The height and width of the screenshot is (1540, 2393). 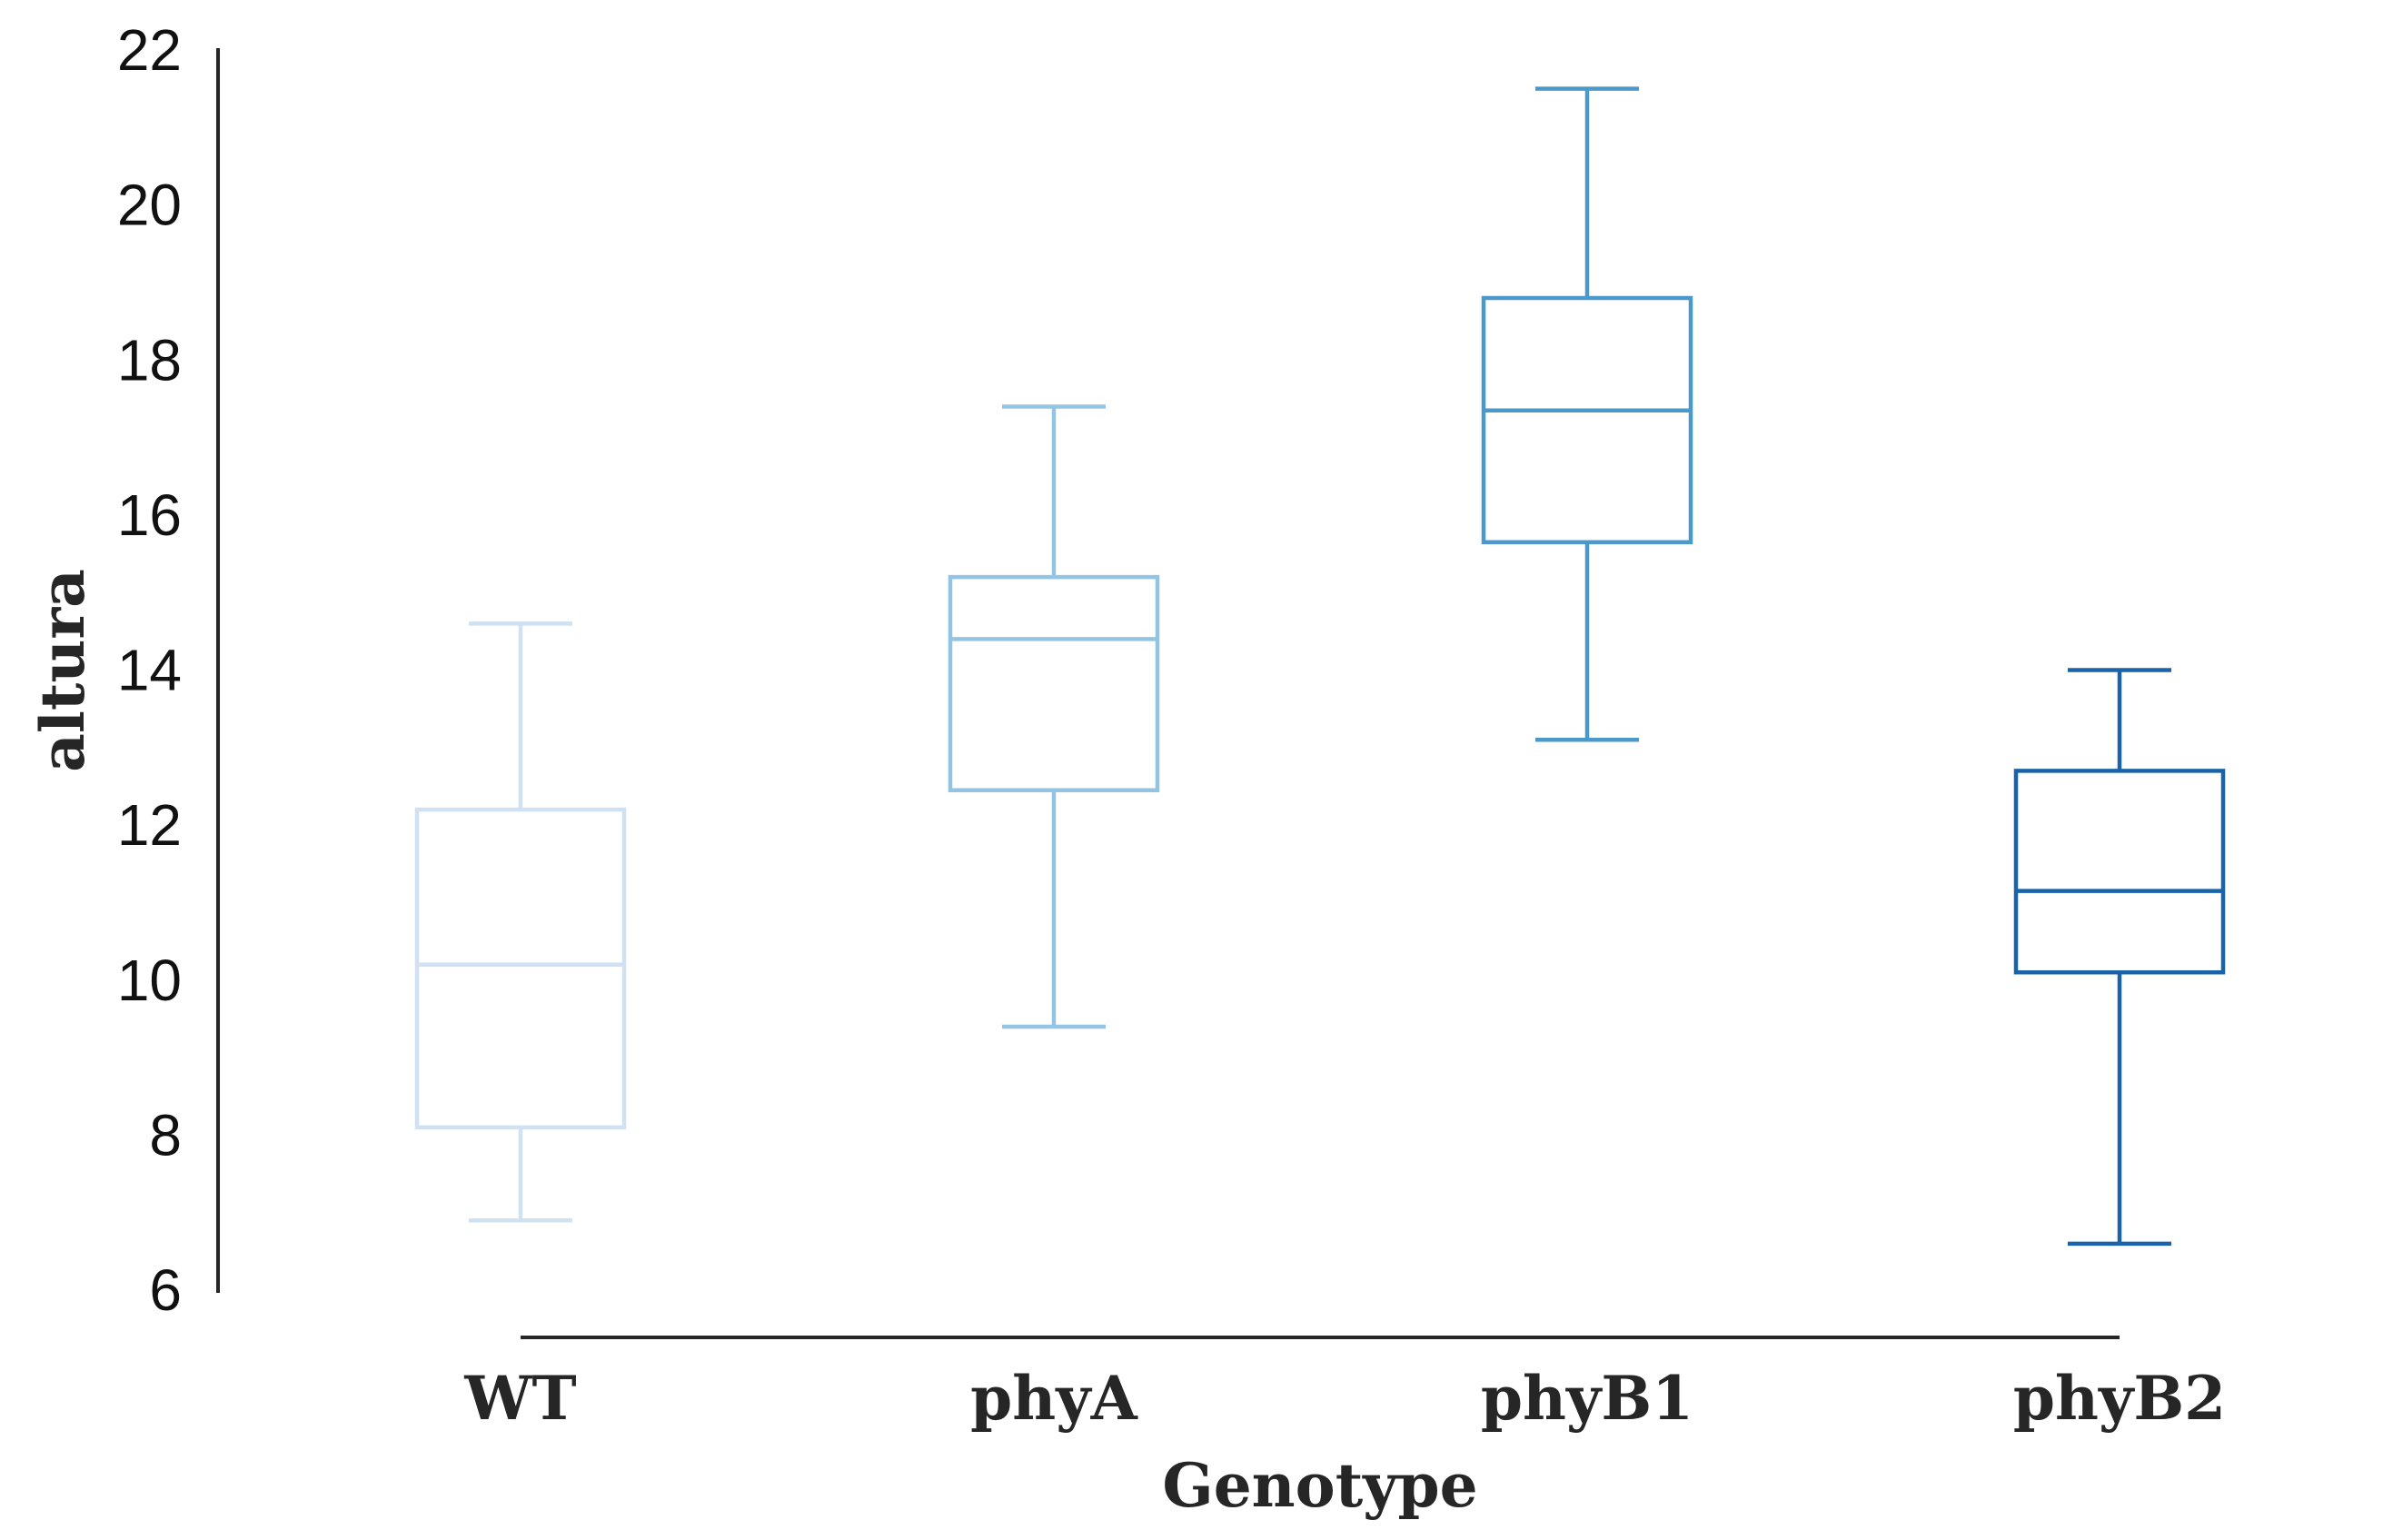 What do you see at coordinates (149, 50) in the screenshot?
I see `y-tick-label: 22` at bounding box center [149, 50].